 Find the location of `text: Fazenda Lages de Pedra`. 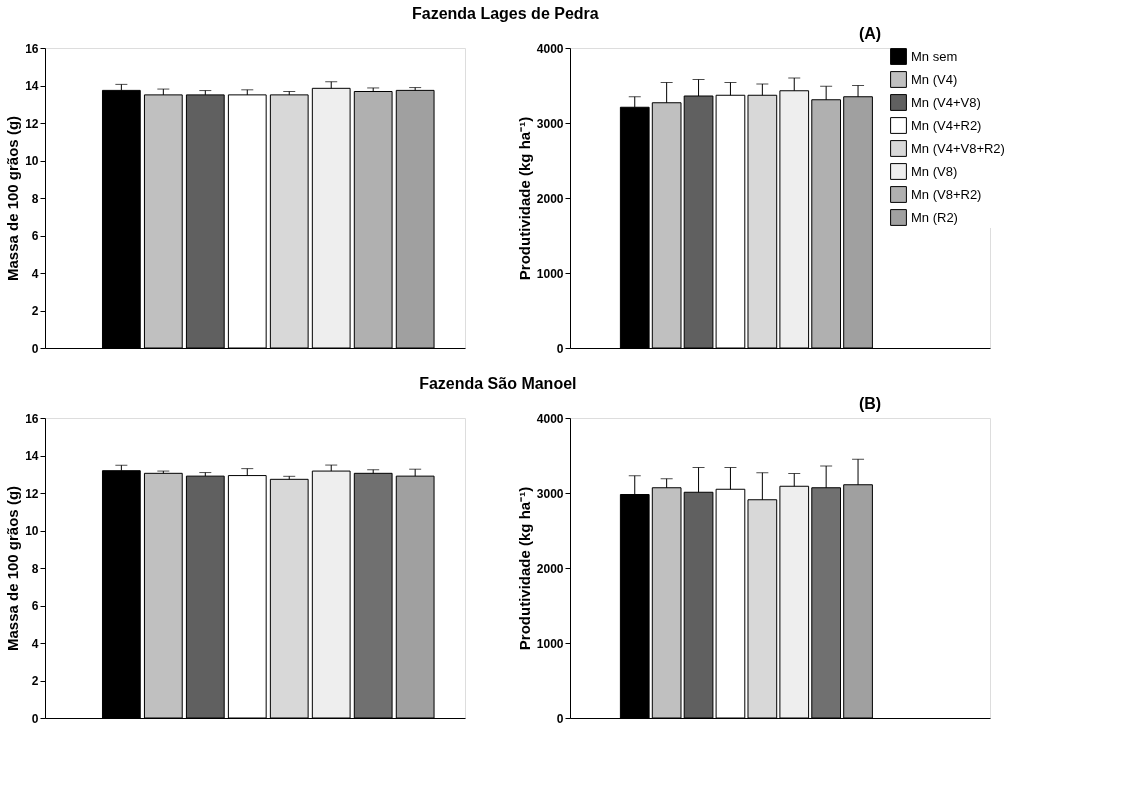

text: Fazenda Lages de Pedra is located at coordinates (505, 13).